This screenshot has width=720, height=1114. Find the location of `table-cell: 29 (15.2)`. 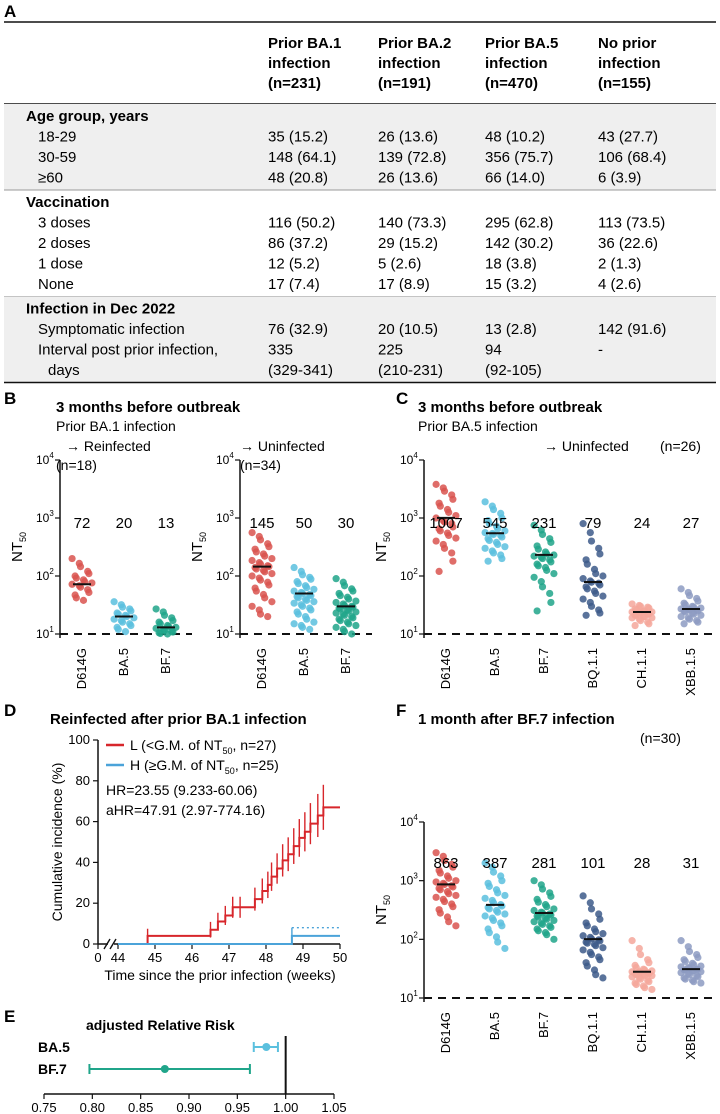

table-cell: 29 (15.2) is located at coordinates (408, 243).